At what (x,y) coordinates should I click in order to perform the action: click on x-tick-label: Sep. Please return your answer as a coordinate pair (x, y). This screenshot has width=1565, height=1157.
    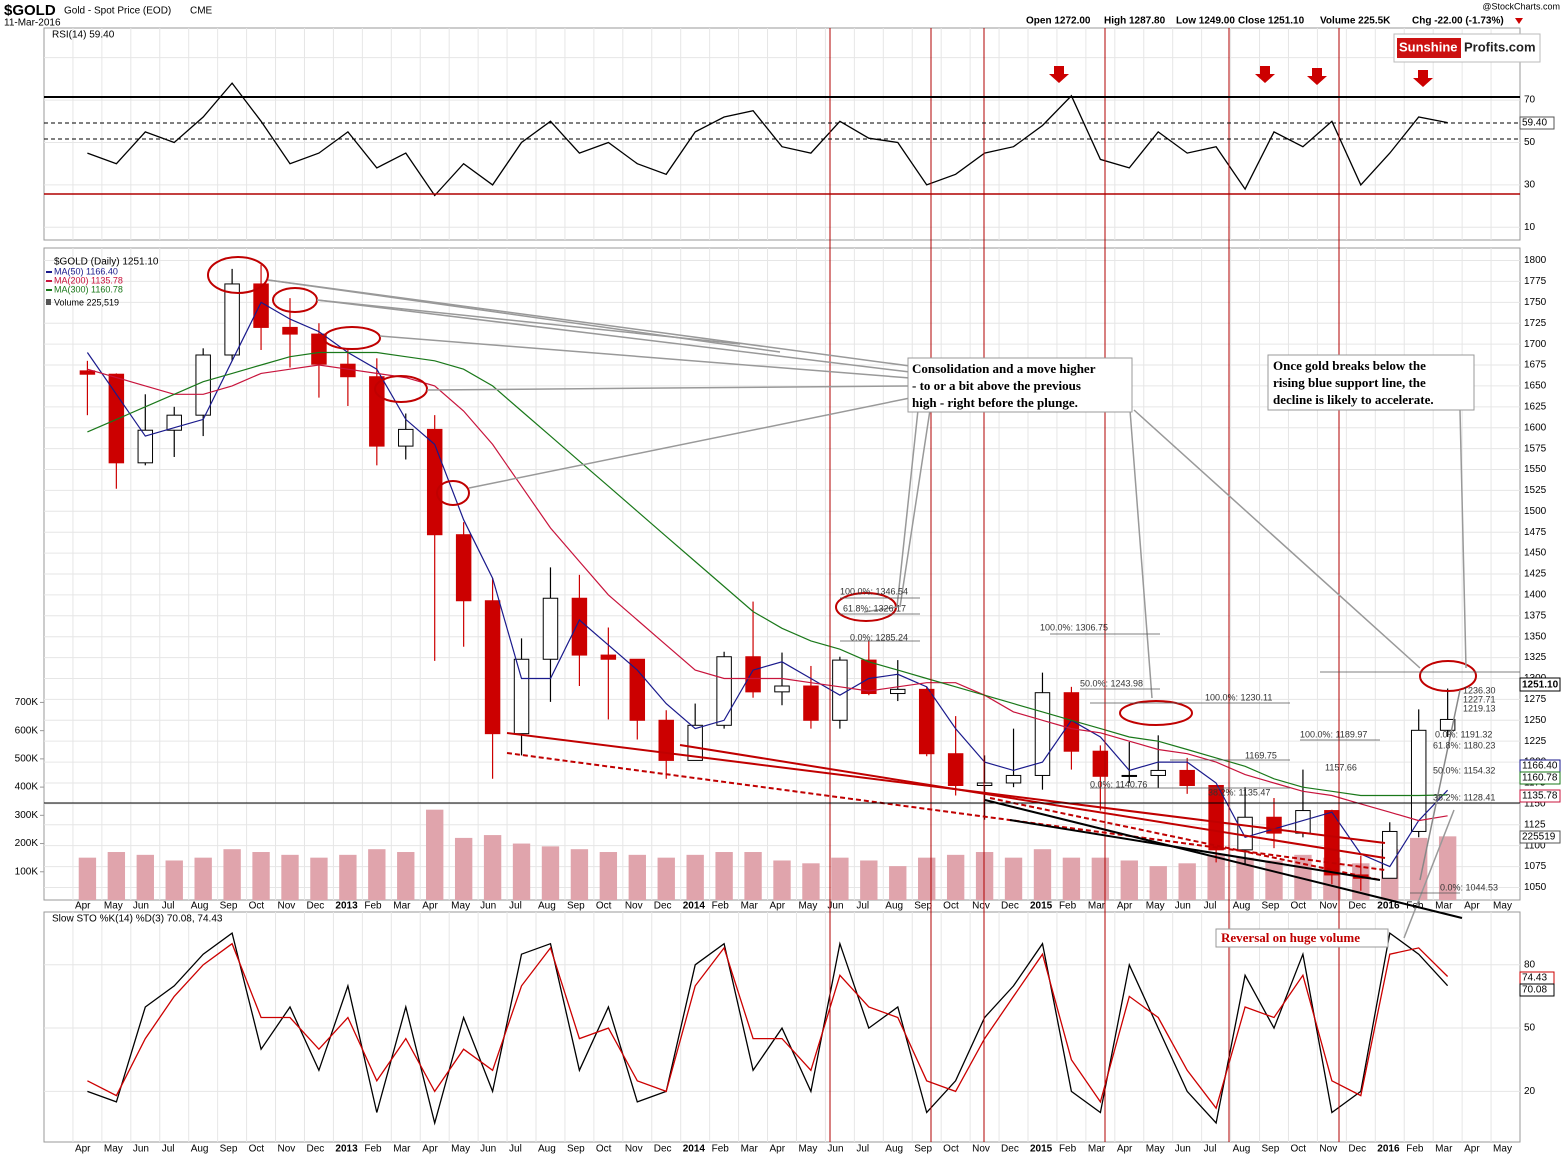
    Looking at the image, I should click on (576, 906).